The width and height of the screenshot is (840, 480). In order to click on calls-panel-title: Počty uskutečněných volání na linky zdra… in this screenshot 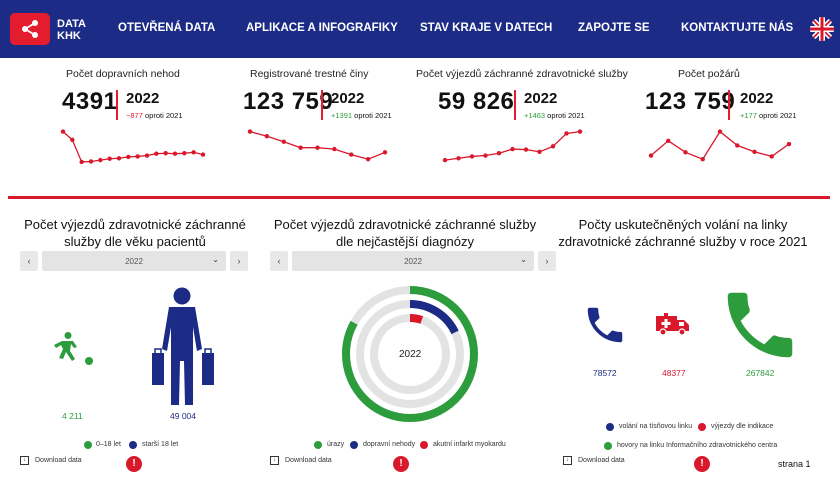, I will do `click(683, 233)`.